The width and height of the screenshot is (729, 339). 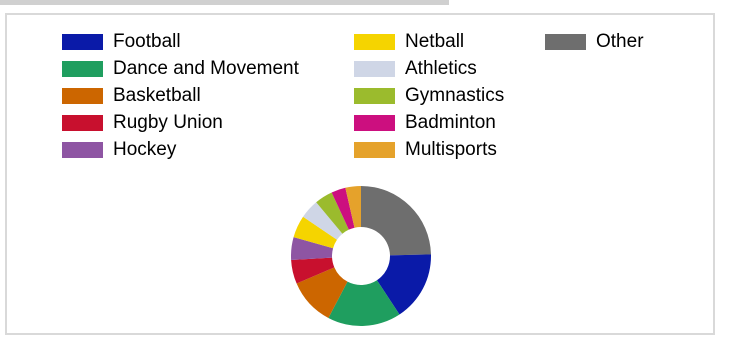 I want to click on donut-slice-rugby-union, so click(x=313, y=270).